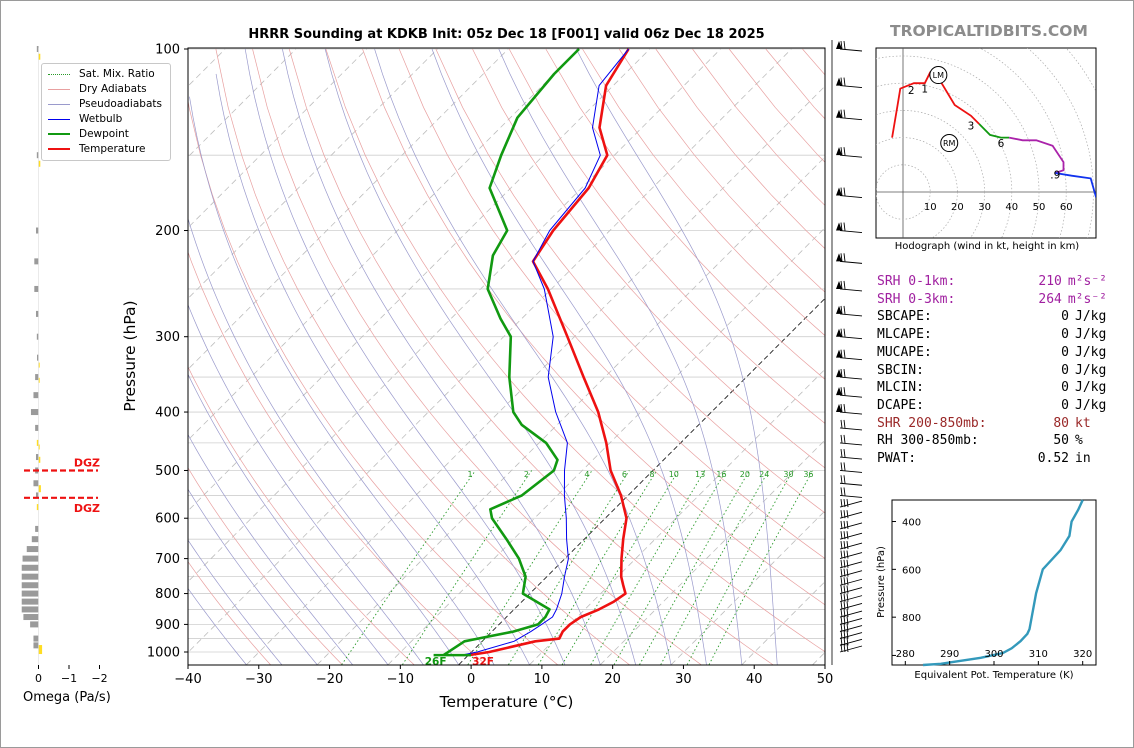 The image size is (1134, 748). I want to click on legend-item: Pseudoadiabats, so click(105, 104).